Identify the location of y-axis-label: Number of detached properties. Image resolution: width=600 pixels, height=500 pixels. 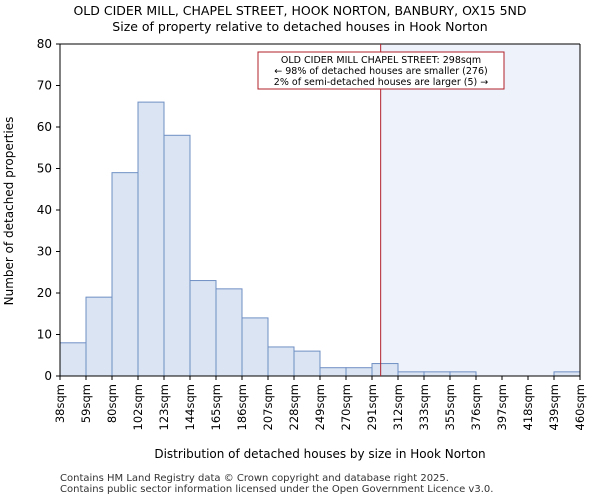
(9, 211).